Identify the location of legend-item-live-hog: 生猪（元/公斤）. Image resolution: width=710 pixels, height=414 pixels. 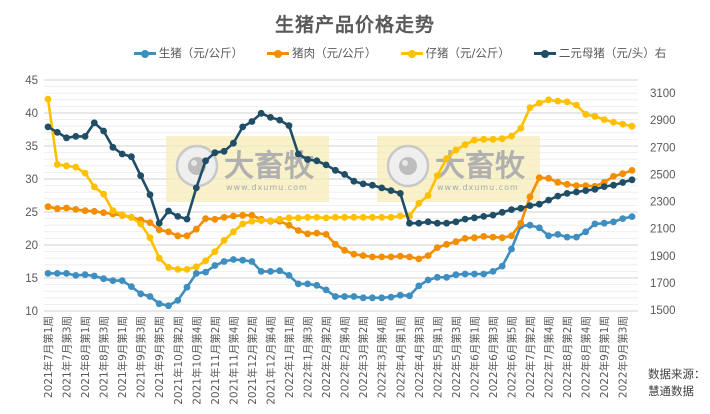
(188, 53).